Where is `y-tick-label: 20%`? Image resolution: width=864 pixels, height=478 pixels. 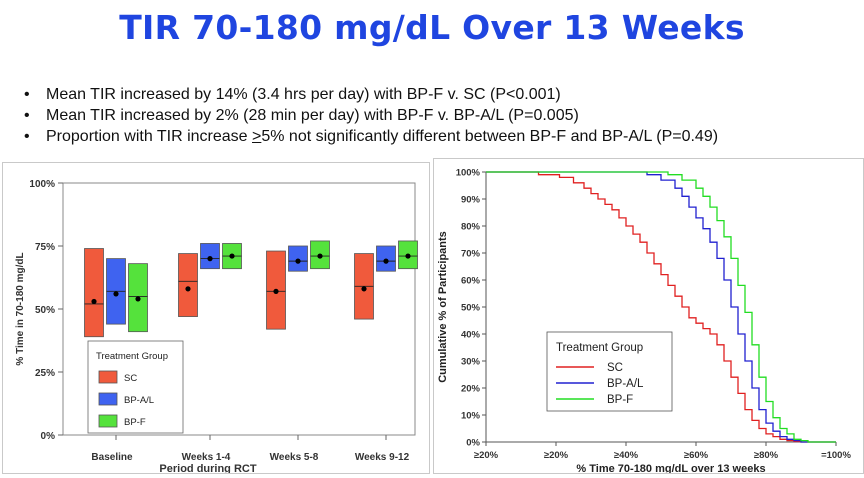
y-tick-label: 20% is located at coordinates (471, 389).